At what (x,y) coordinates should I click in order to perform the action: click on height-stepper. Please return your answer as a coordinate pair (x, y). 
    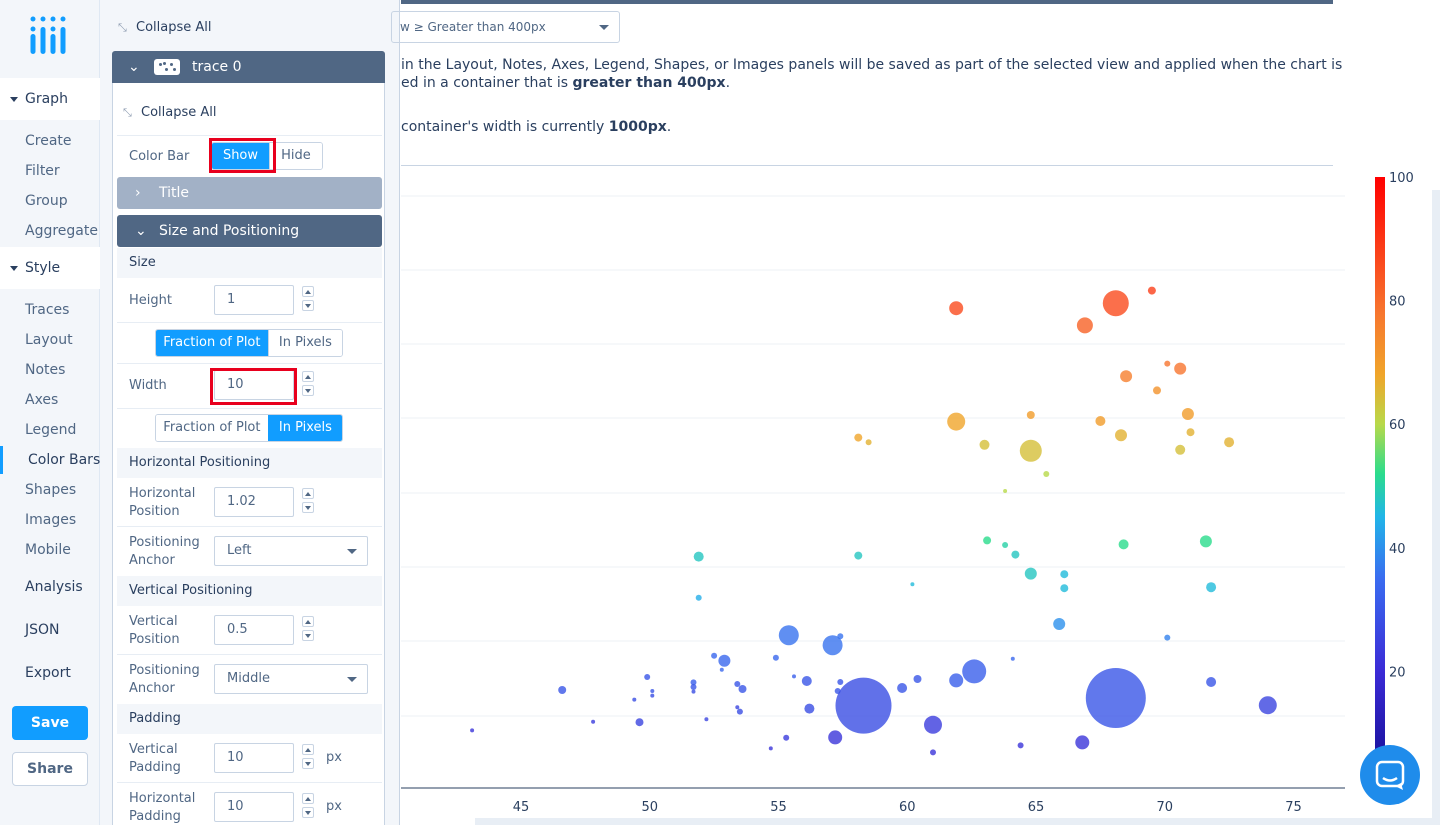
    Looking at the image, I should click on (308, 300).